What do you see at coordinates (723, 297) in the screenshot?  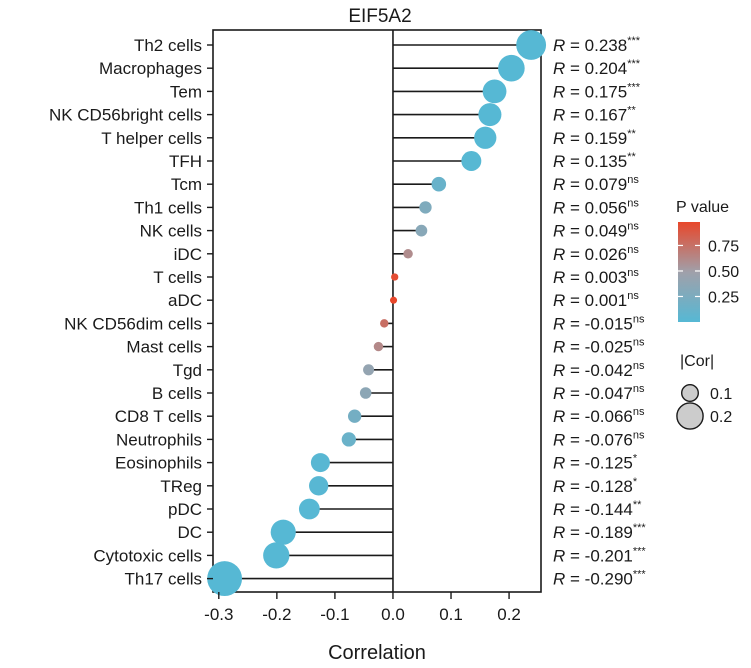 I see `legend-p-tick-2: 0.25` at bounding box center [723, 297].